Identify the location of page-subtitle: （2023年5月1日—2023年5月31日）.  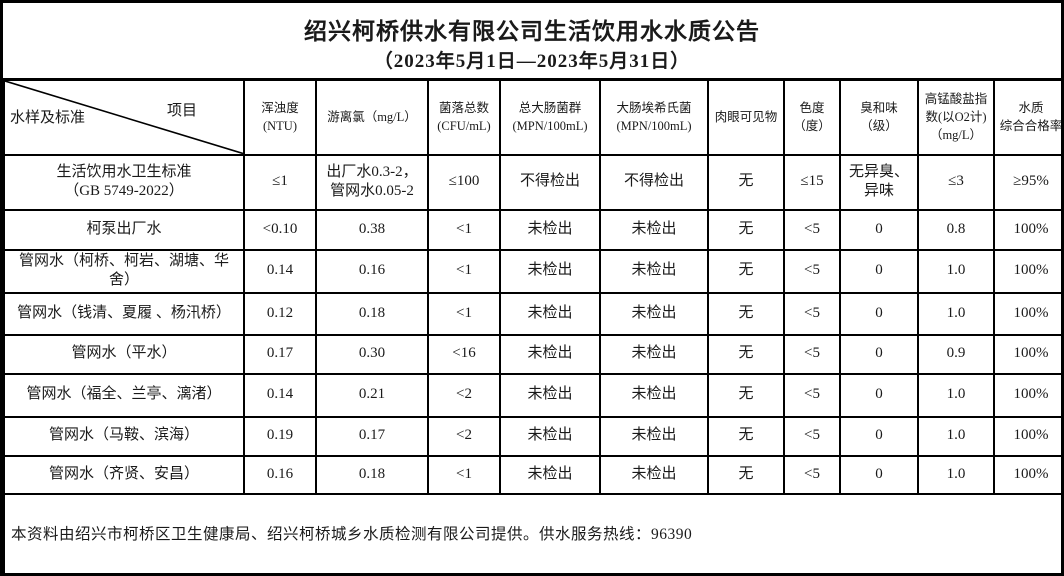
(532, 61).